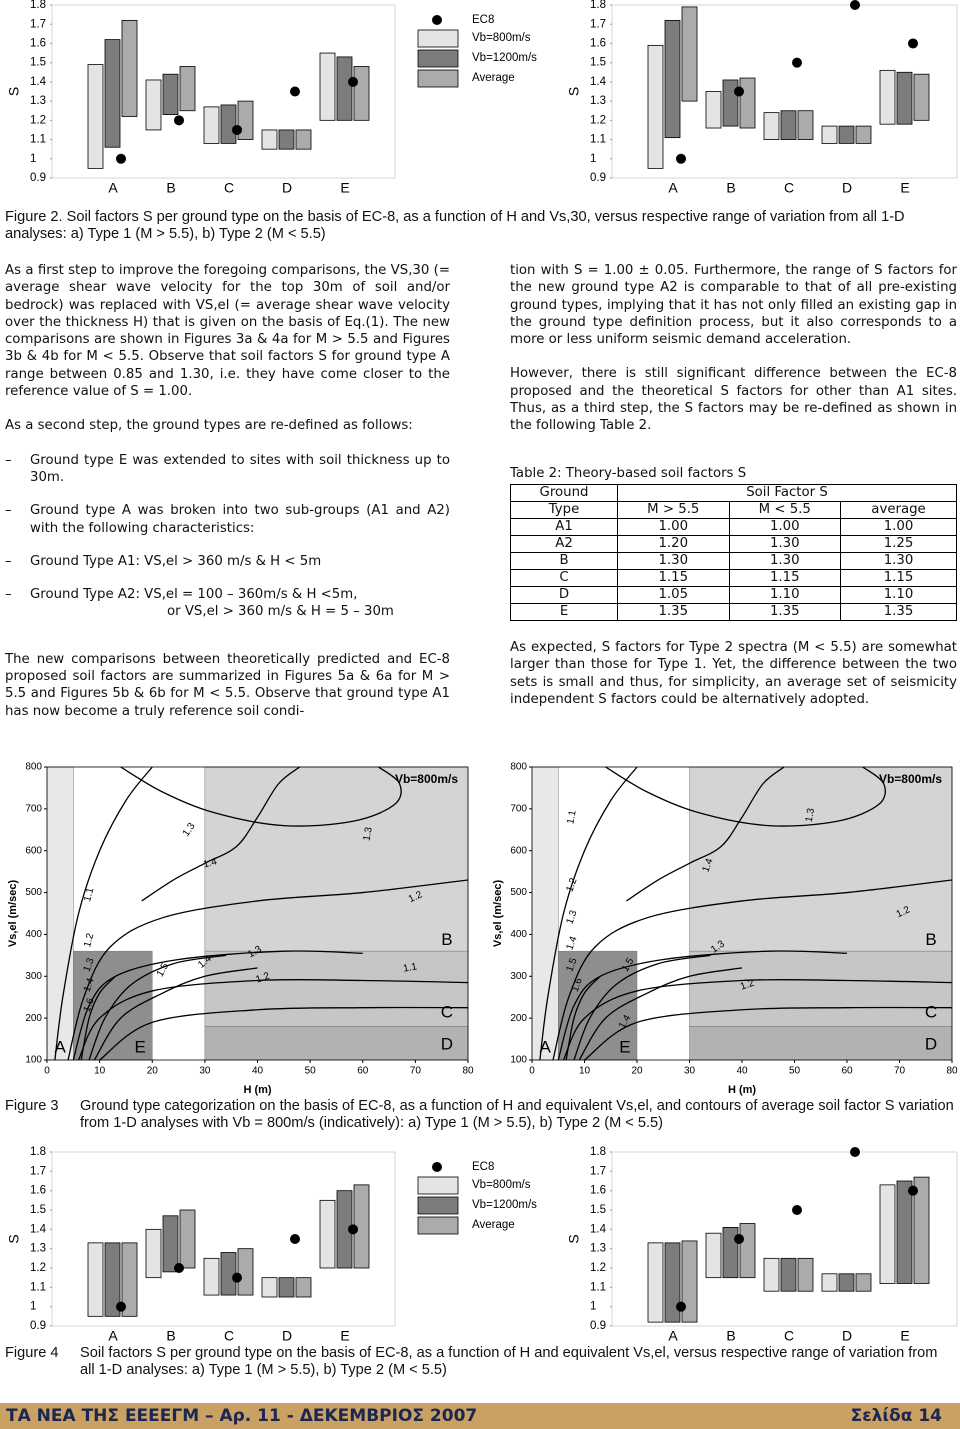 The width and height of the screenshot is (960, 1429). I want to click on figure-3-label: Figure 3, so click(32, 1106).